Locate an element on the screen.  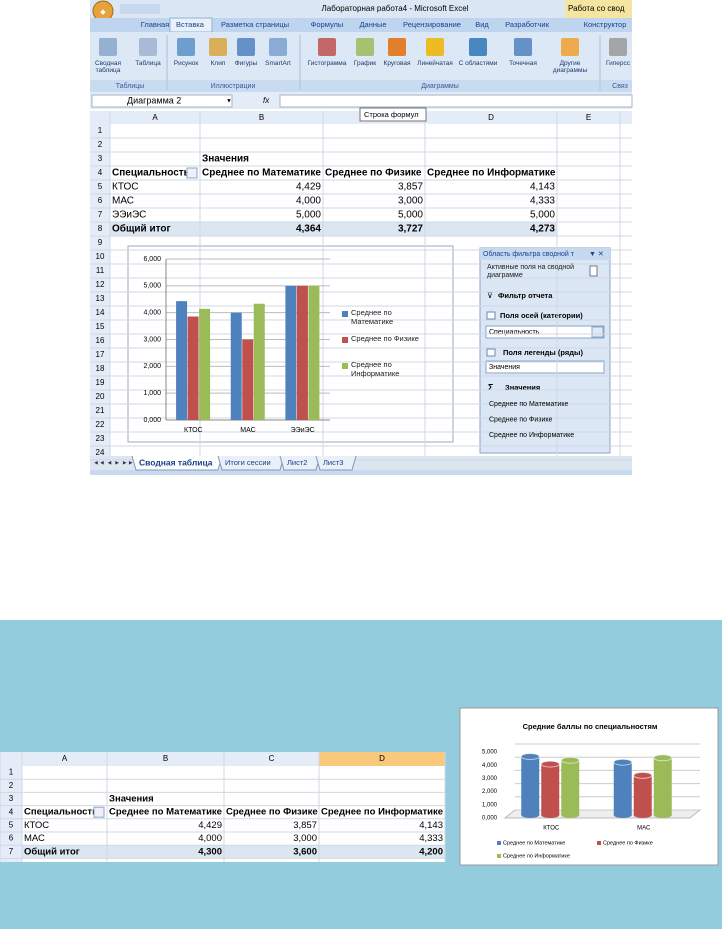
formula-input is located at coordinates (456, 101).